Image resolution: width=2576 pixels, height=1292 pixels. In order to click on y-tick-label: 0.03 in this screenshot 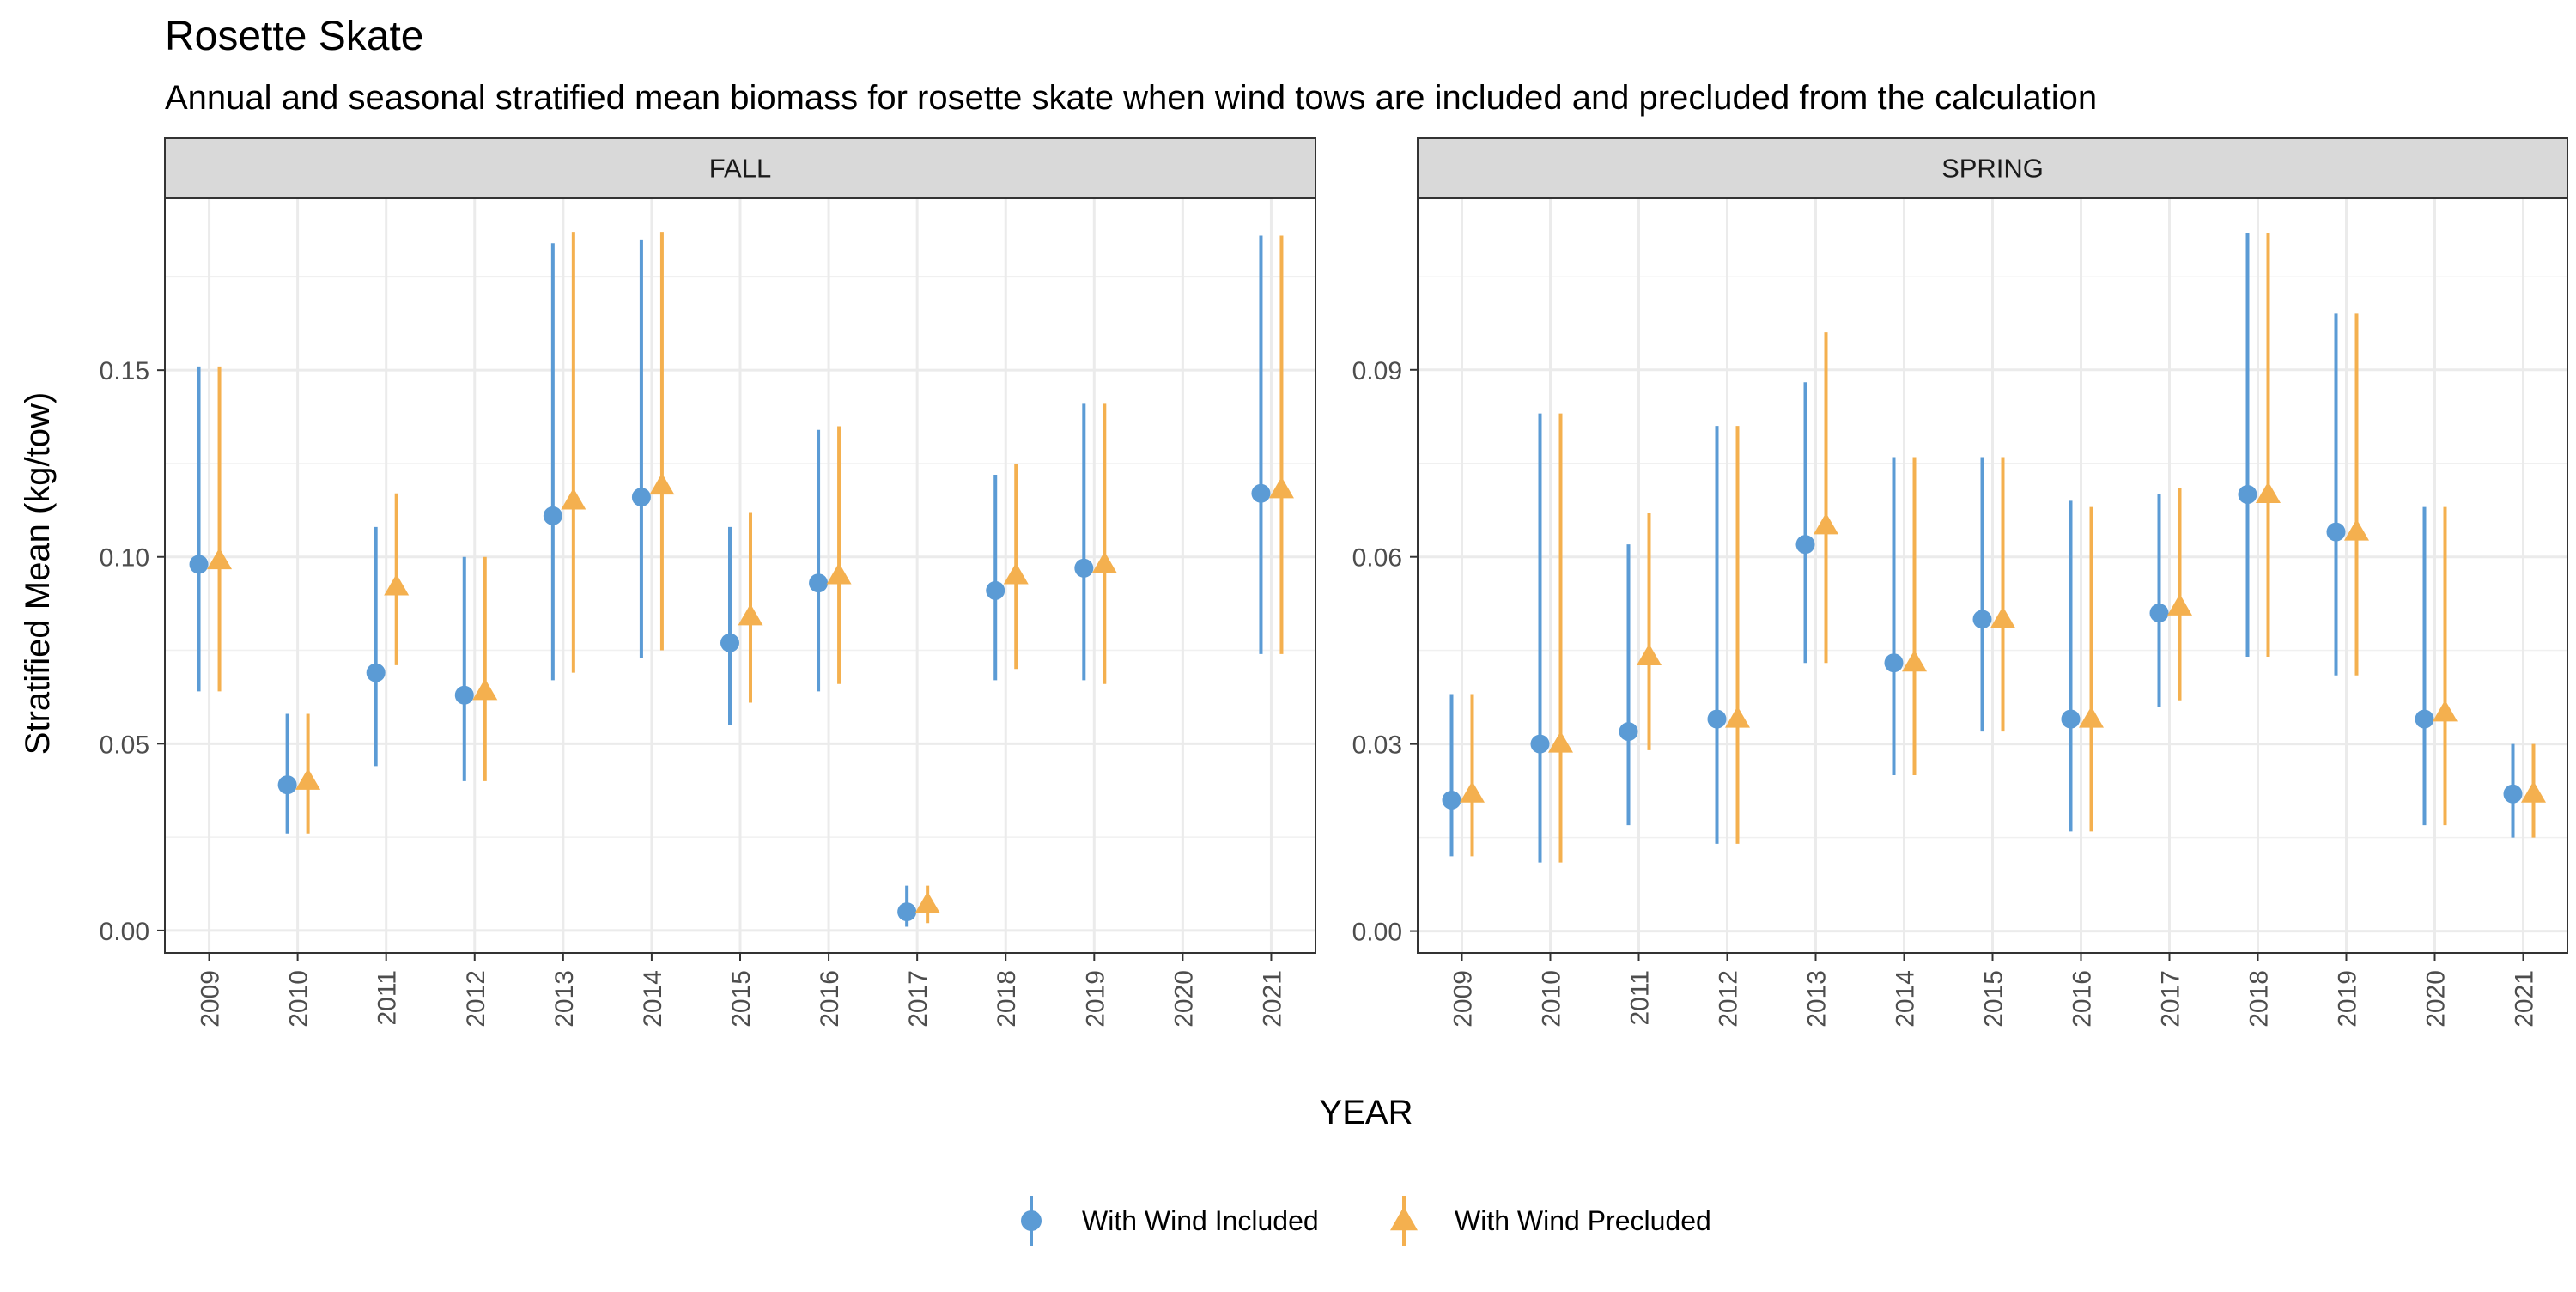, I will do `click(1377, 745)`.